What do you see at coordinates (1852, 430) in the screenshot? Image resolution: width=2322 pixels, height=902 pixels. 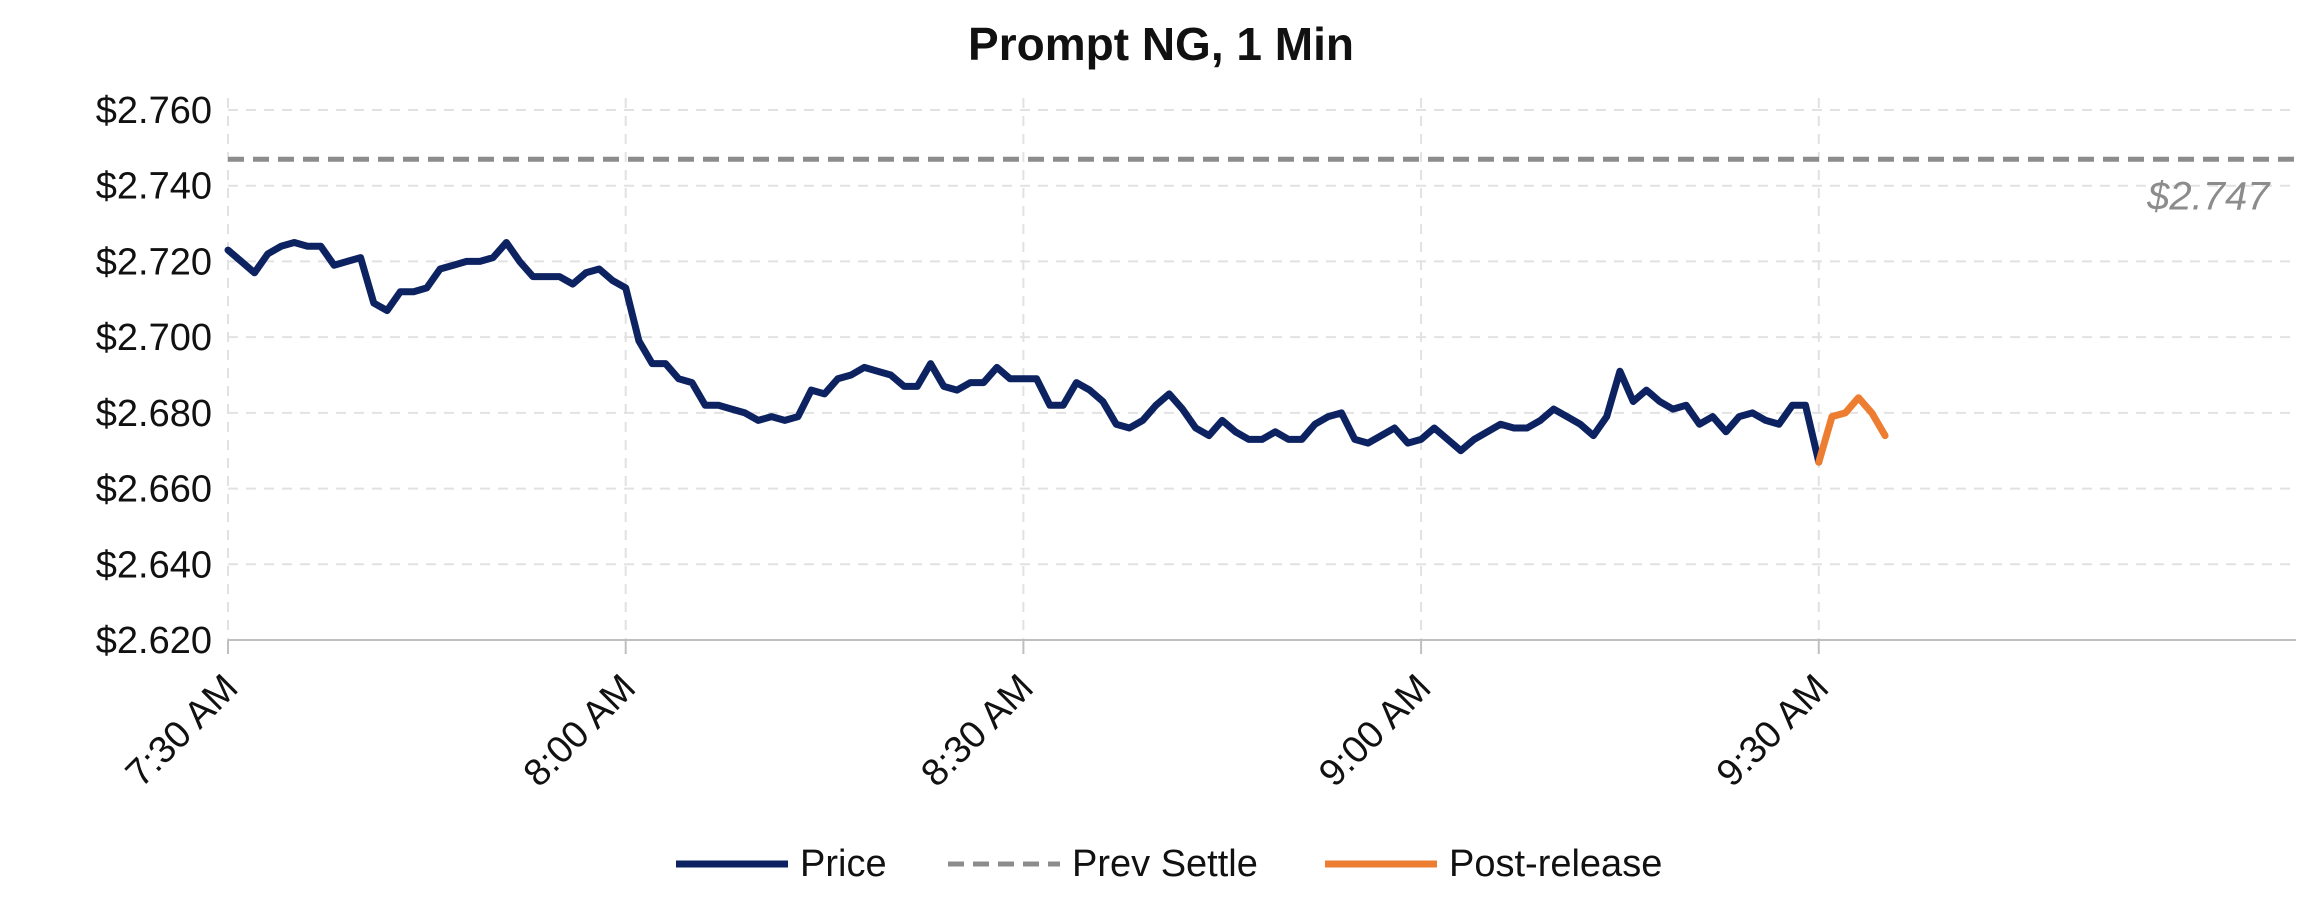 I see `post-release-line` at bounding box center [1852, 430].